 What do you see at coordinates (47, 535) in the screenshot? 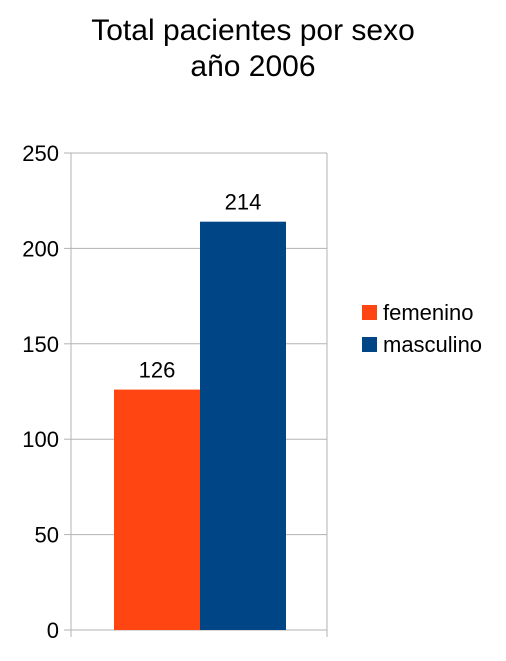
I see `y-tick-label-50: 50` at bounding box center [47, 535].